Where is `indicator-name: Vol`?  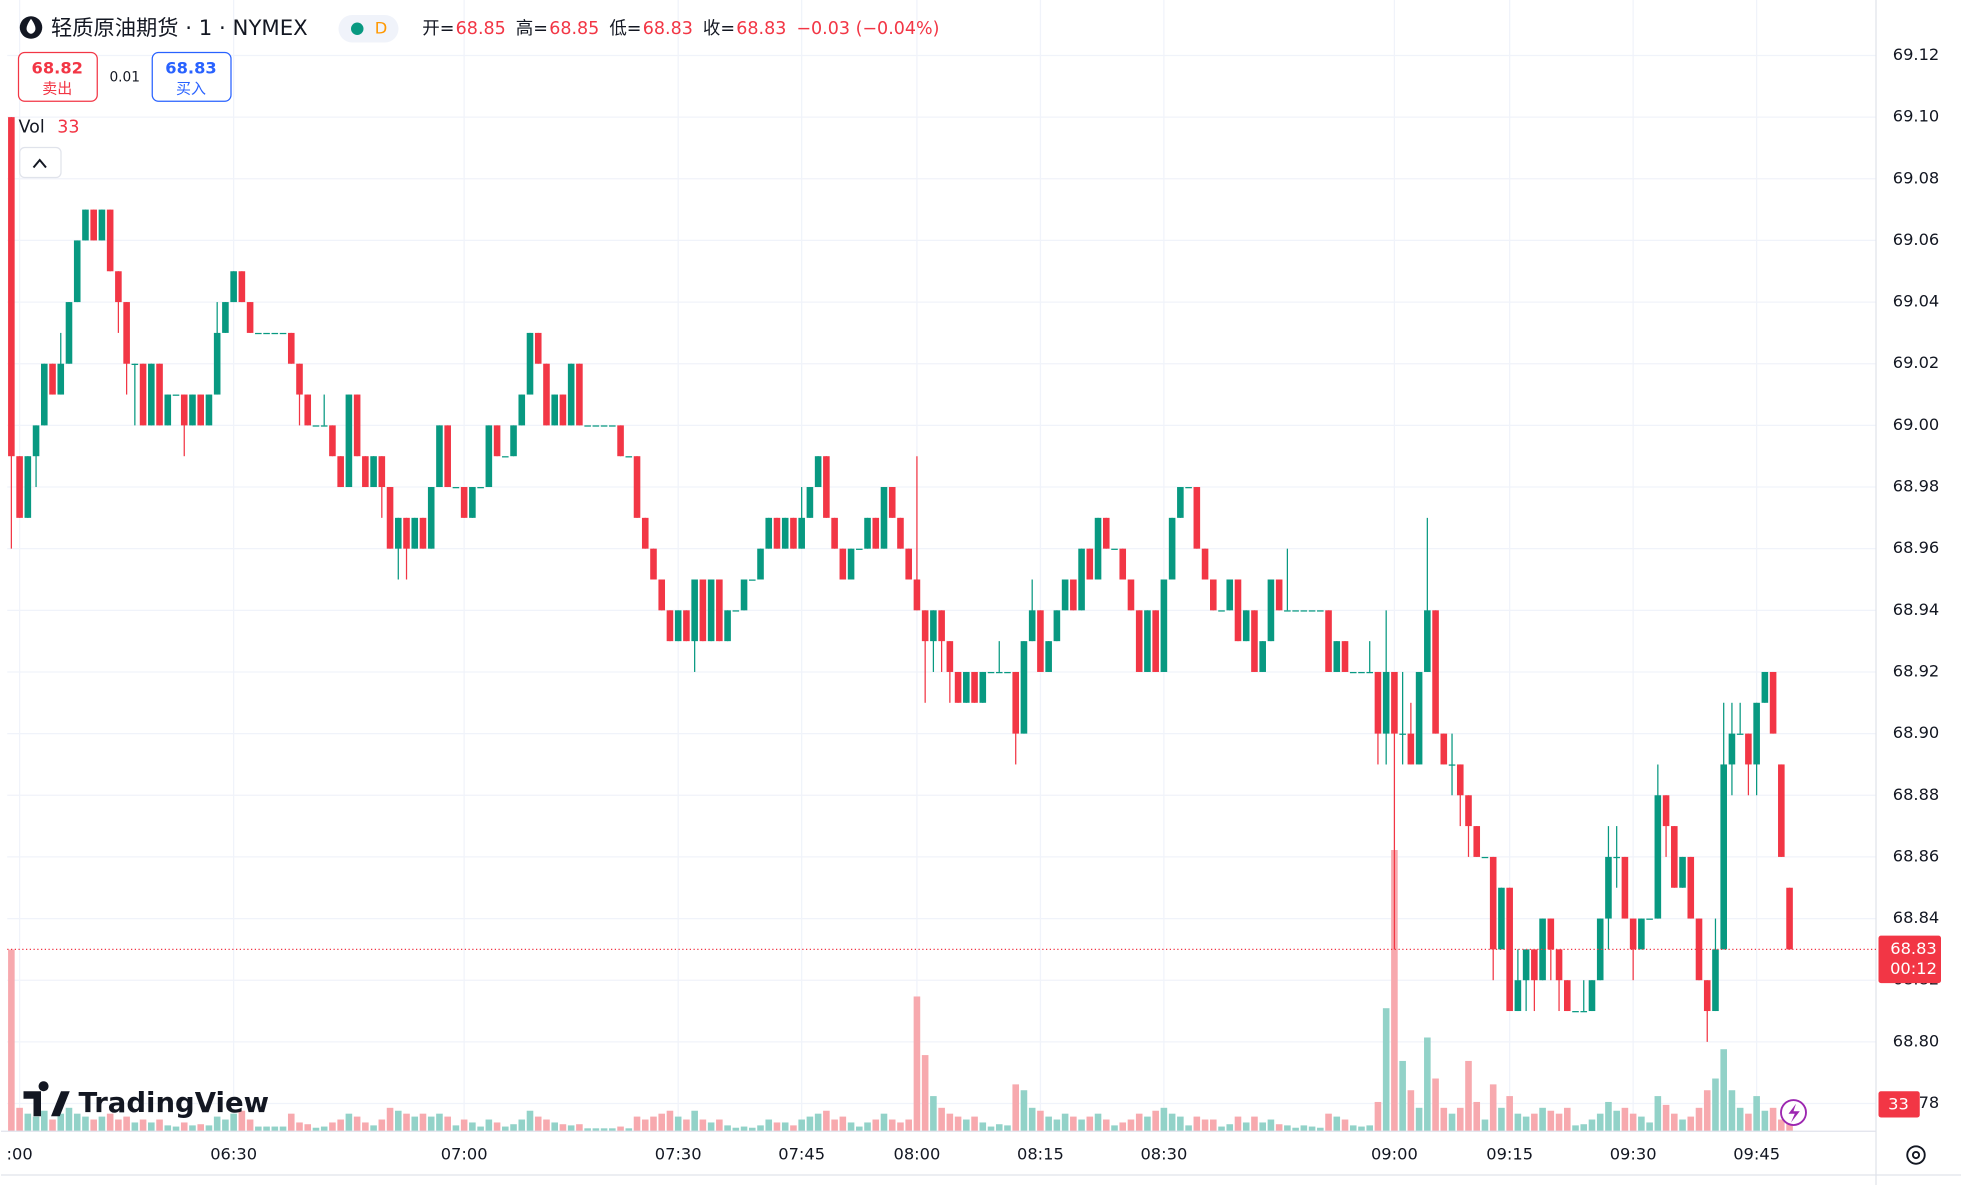
indicator-name: Vol is located at coordinates (32, 128).